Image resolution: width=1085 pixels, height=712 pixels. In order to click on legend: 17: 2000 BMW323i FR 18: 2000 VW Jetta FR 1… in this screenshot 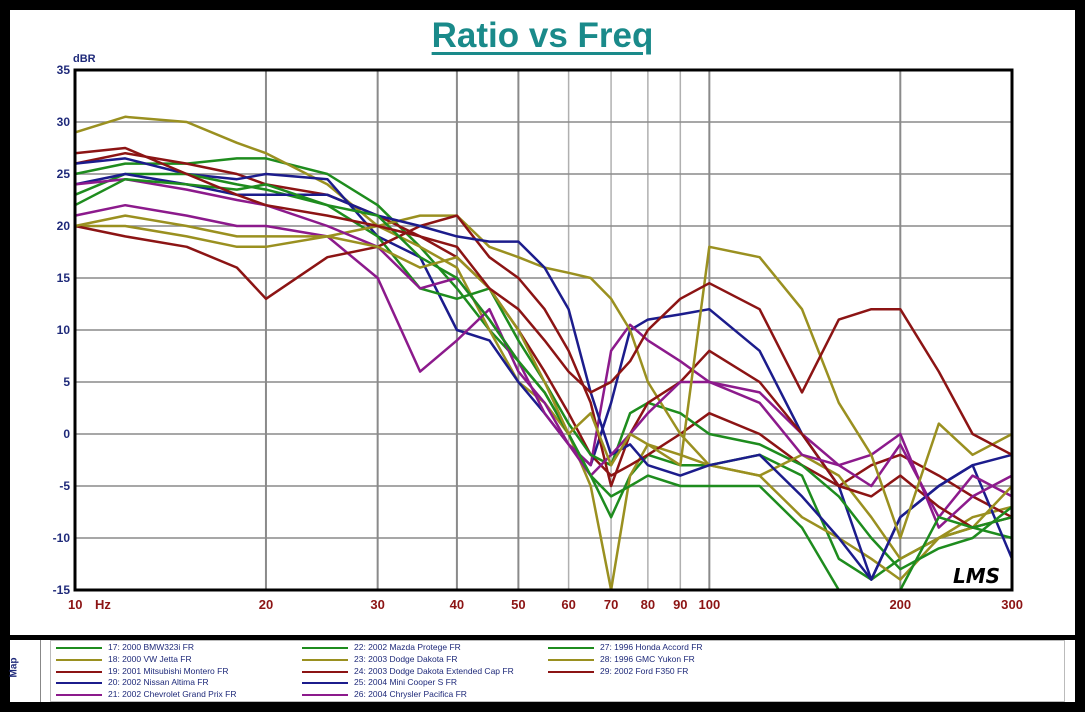, I will do `click(557, 671)`.